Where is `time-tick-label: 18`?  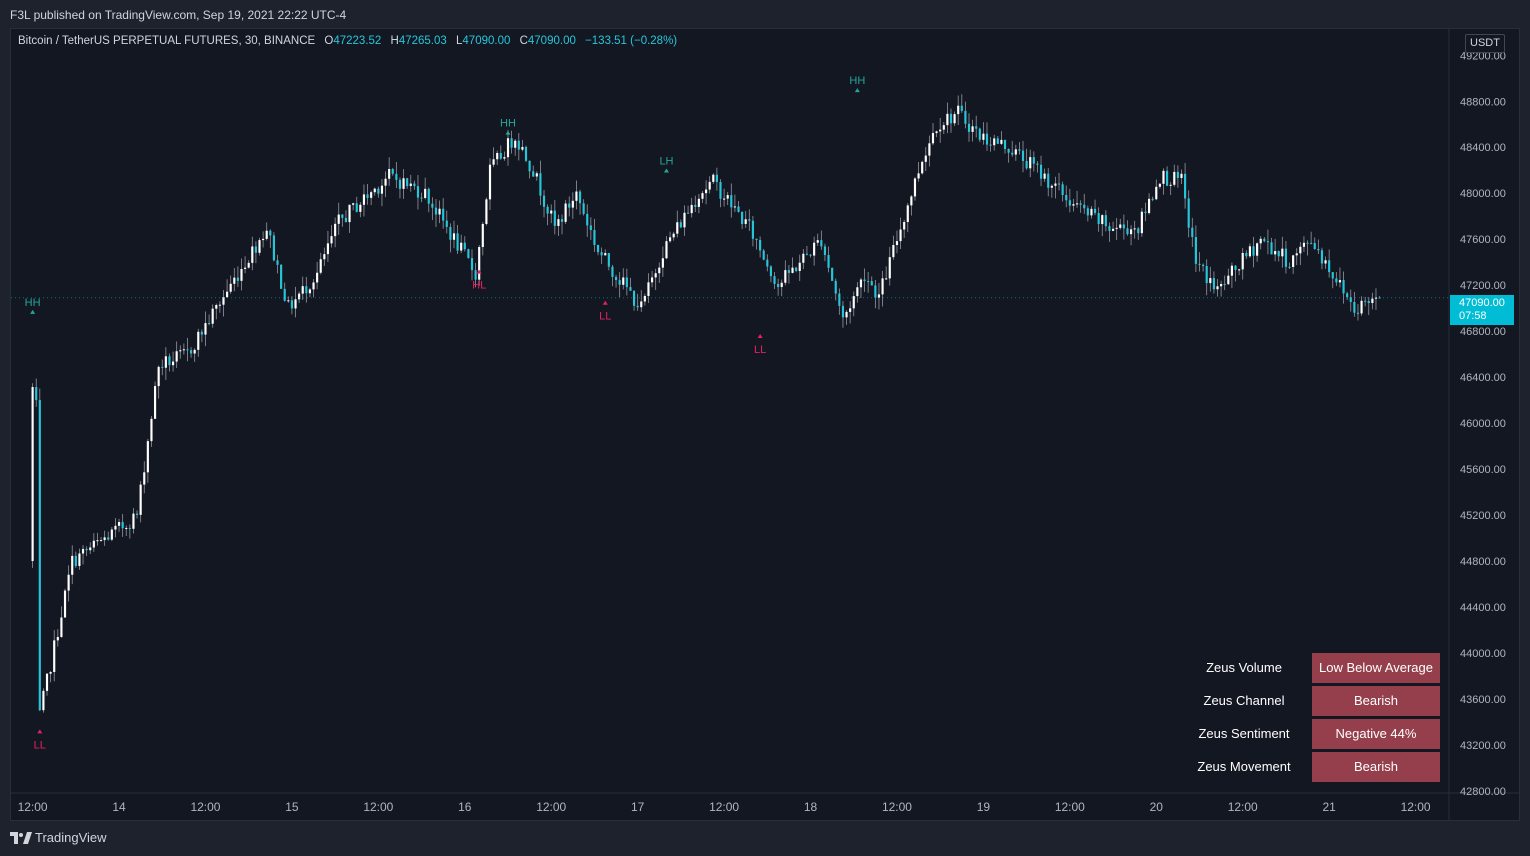
time-tick-label: 18 is located at coordinates (811, 807).